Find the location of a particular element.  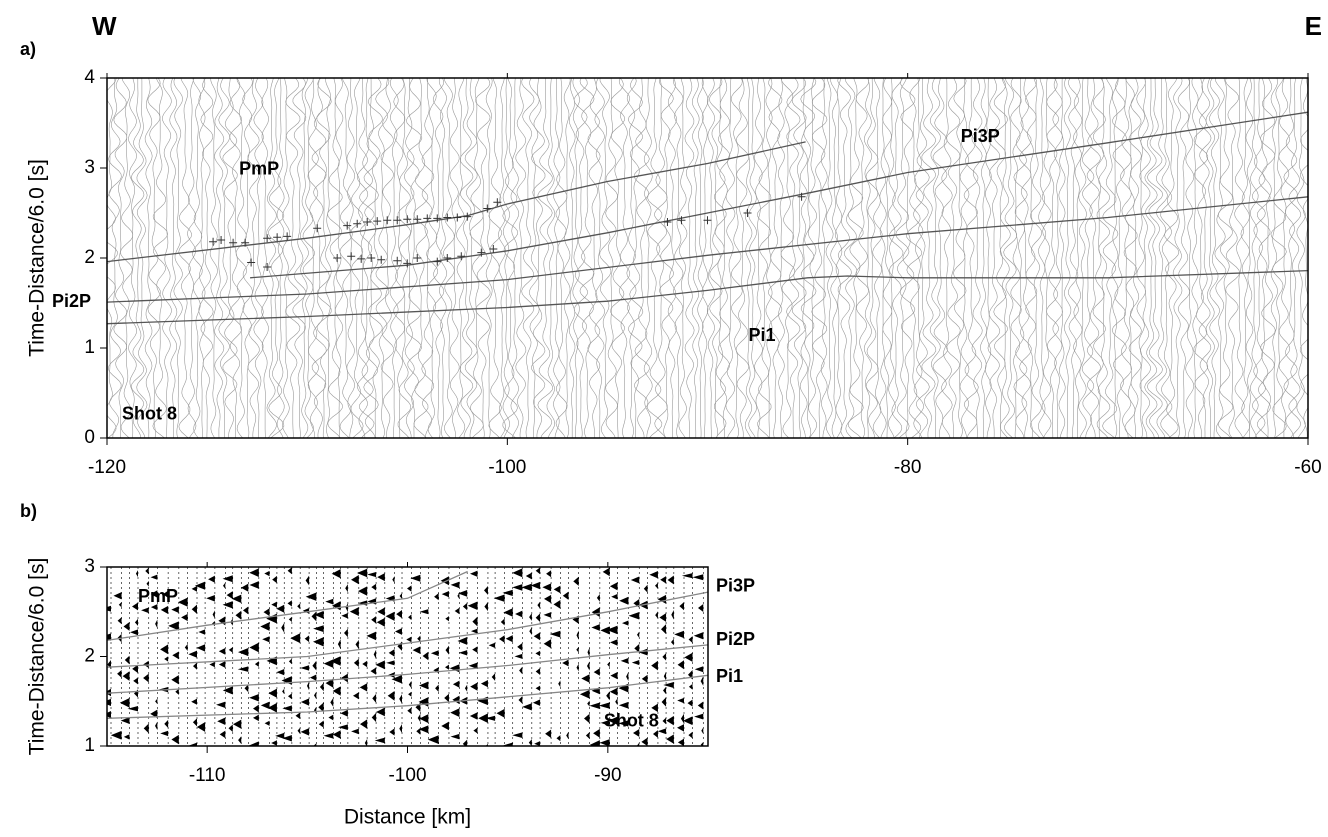

x-tick-label: -110 is located at coordinates (207, 775).